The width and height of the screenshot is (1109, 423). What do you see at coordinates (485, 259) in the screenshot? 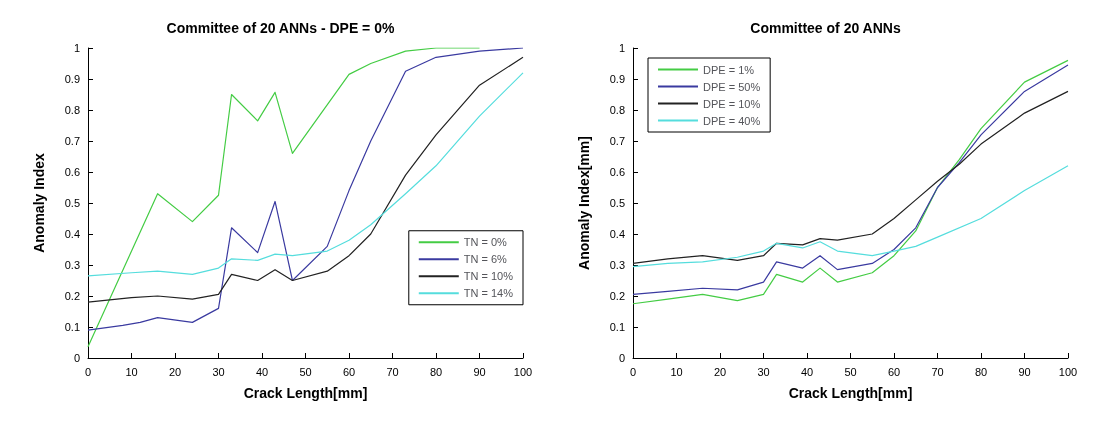
I see `legend-label: TN = 6%` at bounding box center [485, 259].